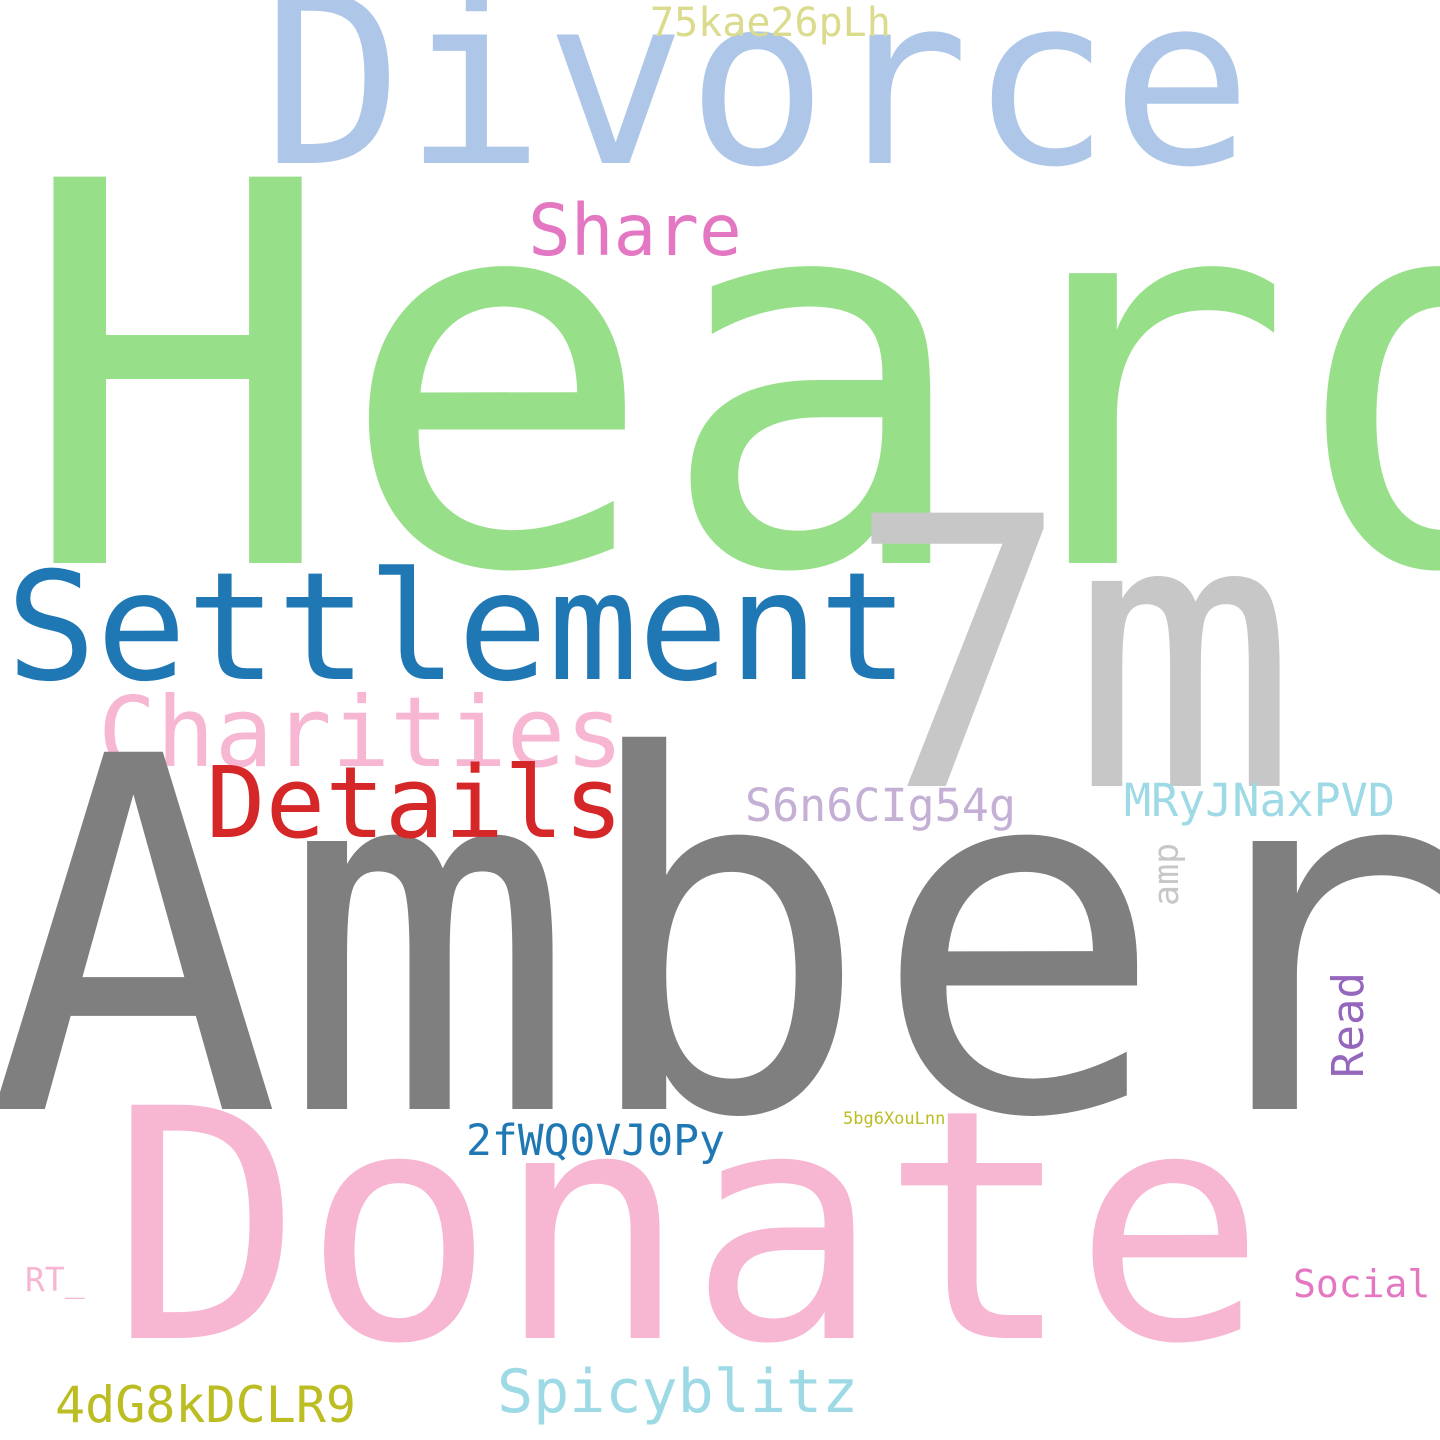 This screenshot has height=1440, width=1440. I want to click on word-social: Social, so click(1362, 1284).